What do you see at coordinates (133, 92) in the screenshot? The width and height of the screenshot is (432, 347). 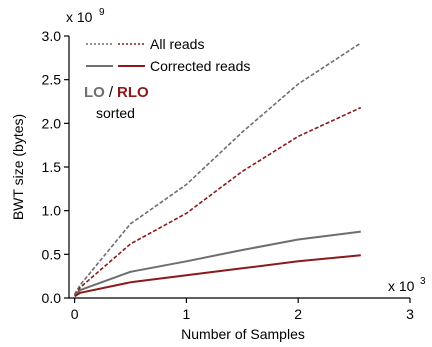 I see `legend-rlo-text: RLO` at bounding box center [133, 92].